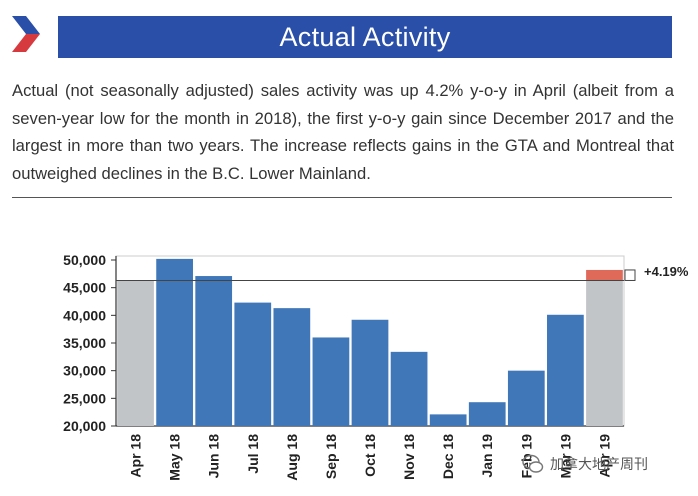 The width and height of the screenshot is (698, 496). I want to click on y-tick-label: 40,000, so click(84, 315).